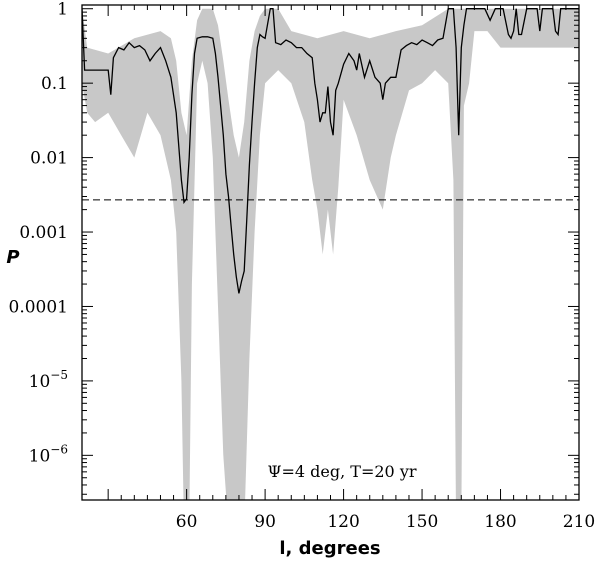  I want to click on y-tick-label: 1, so click(62, 10).